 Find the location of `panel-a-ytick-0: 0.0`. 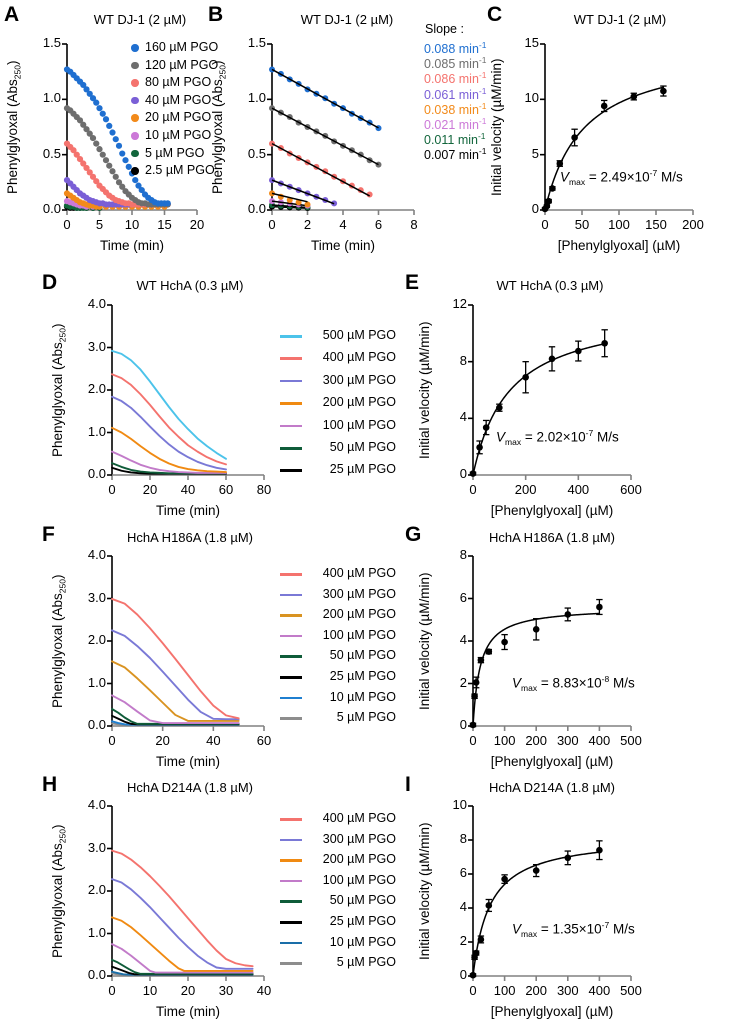

panel-a-ytick-0: 0.0 is located at coordinates (51, 208).